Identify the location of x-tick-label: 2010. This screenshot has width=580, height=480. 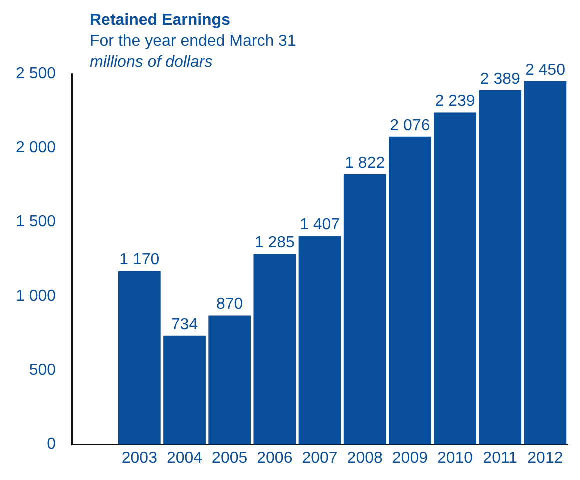
(455, 458).